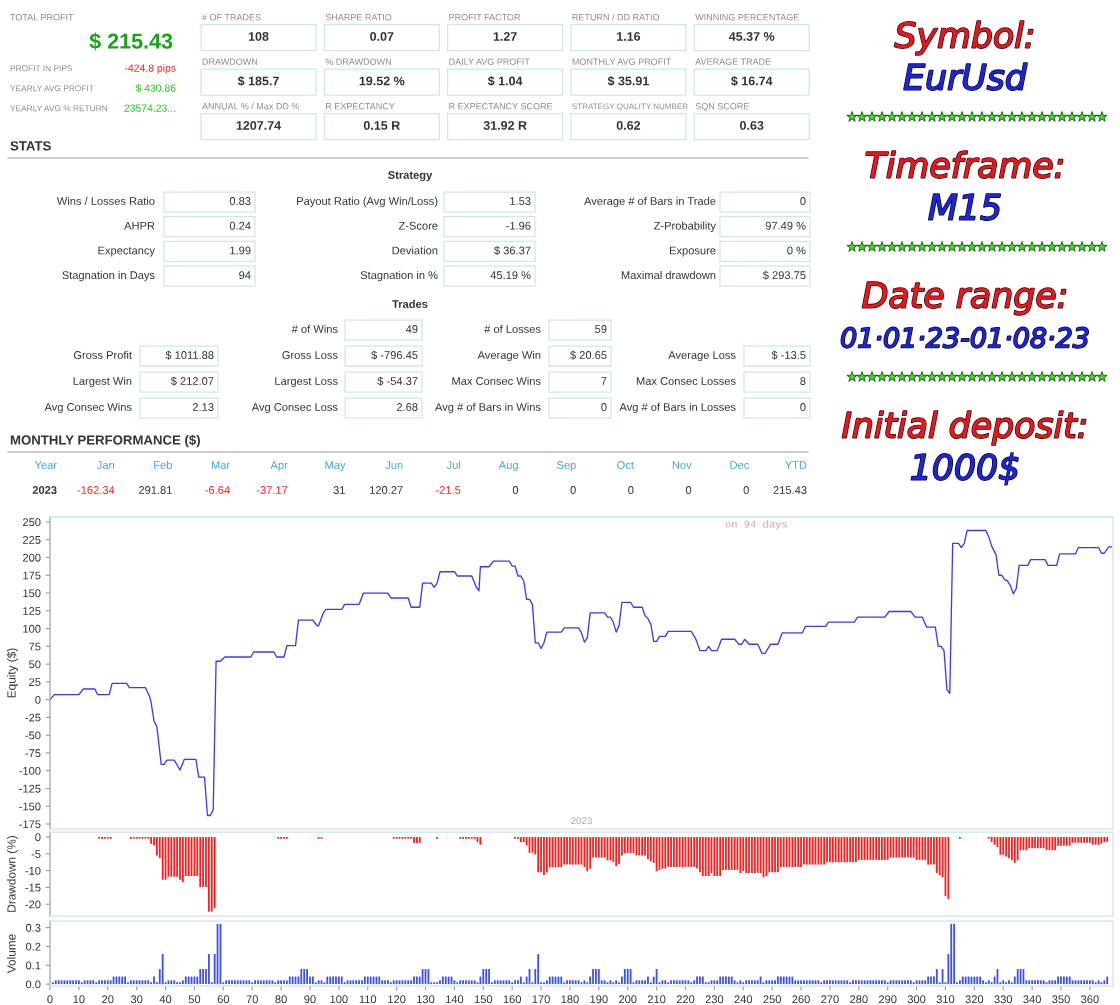 The width and height of the screenshot is (1120, 1005). What do you see at coordinates (335, 466) in the screenshot?
I see `category-label: May` at bounding box center [335, 466].